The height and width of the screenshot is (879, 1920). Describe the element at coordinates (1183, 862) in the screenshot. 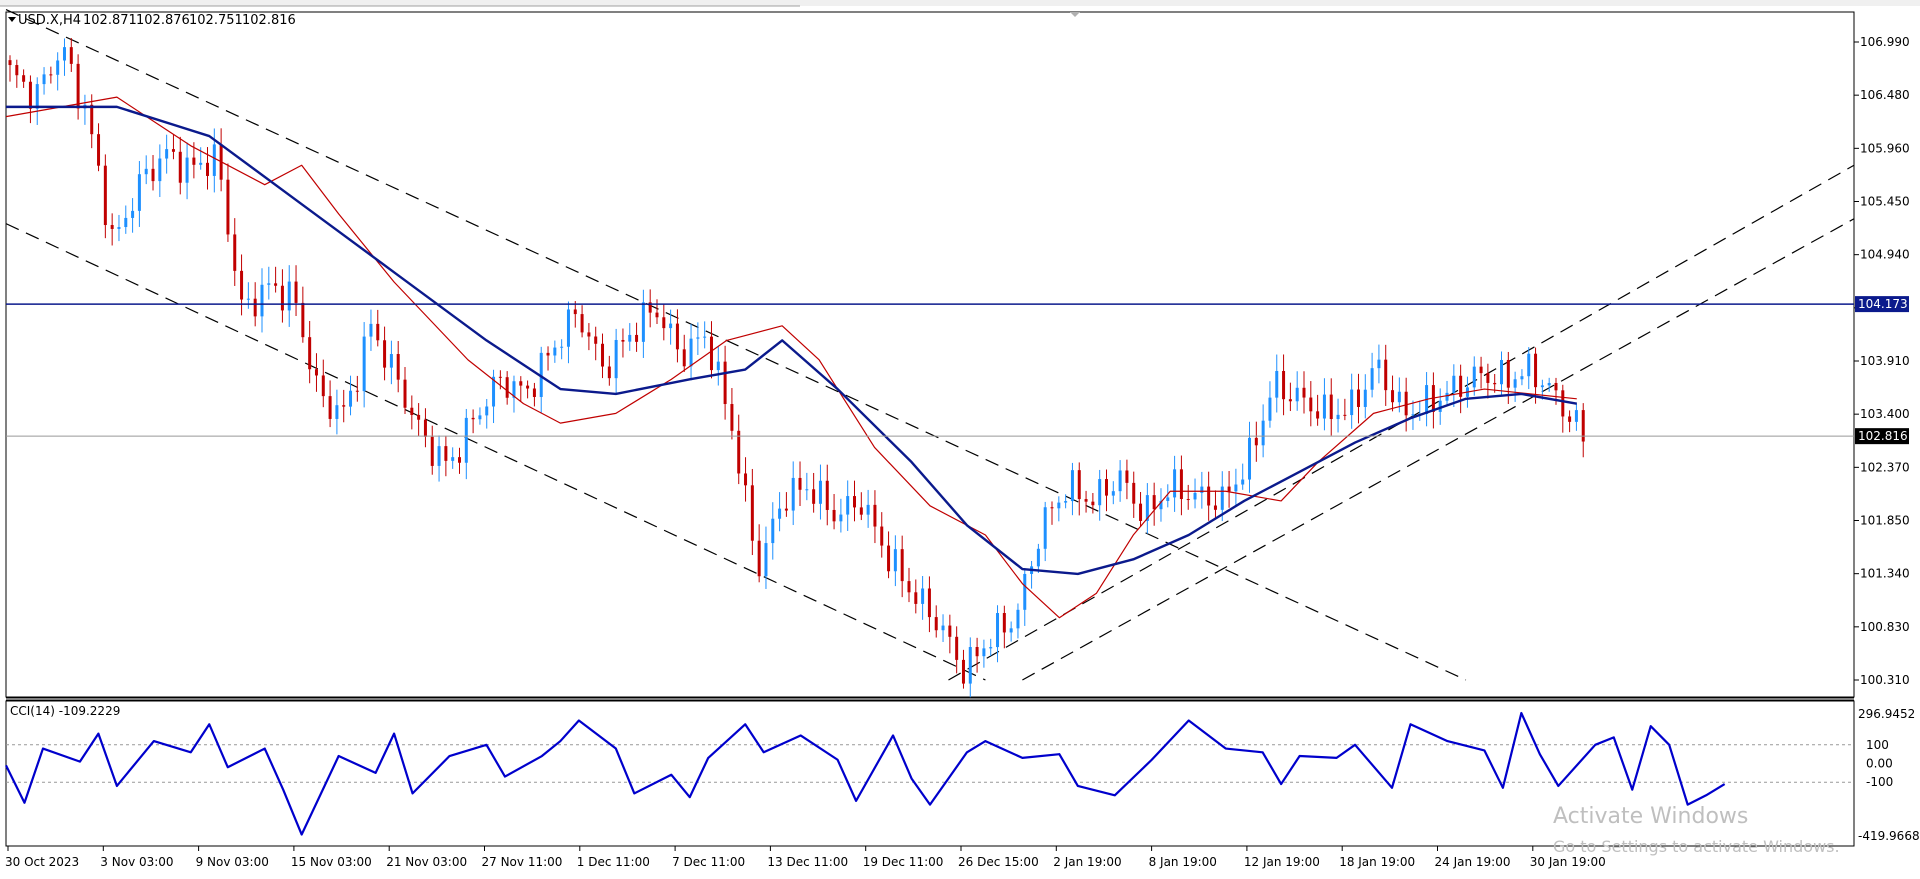

I see `time-tick-label: 8 Jan 19:00` at that location.